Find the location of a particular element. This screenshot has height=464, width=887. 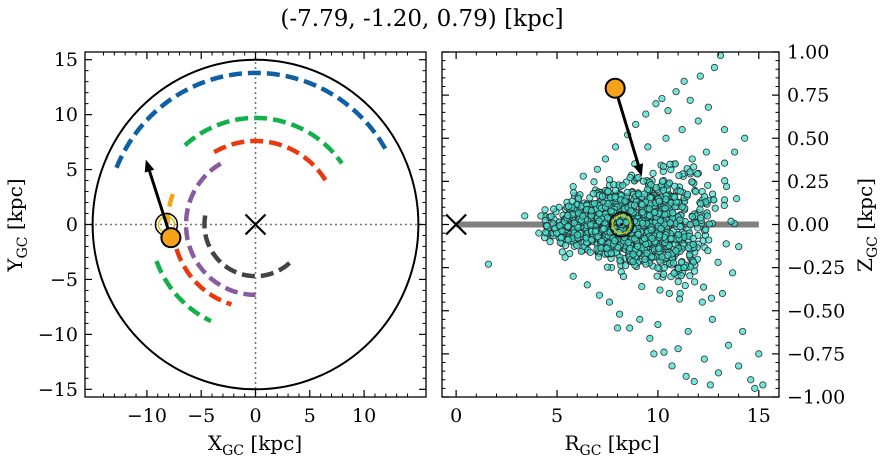

y-tick-label: −1.00 is located at coordinates (816, 398).